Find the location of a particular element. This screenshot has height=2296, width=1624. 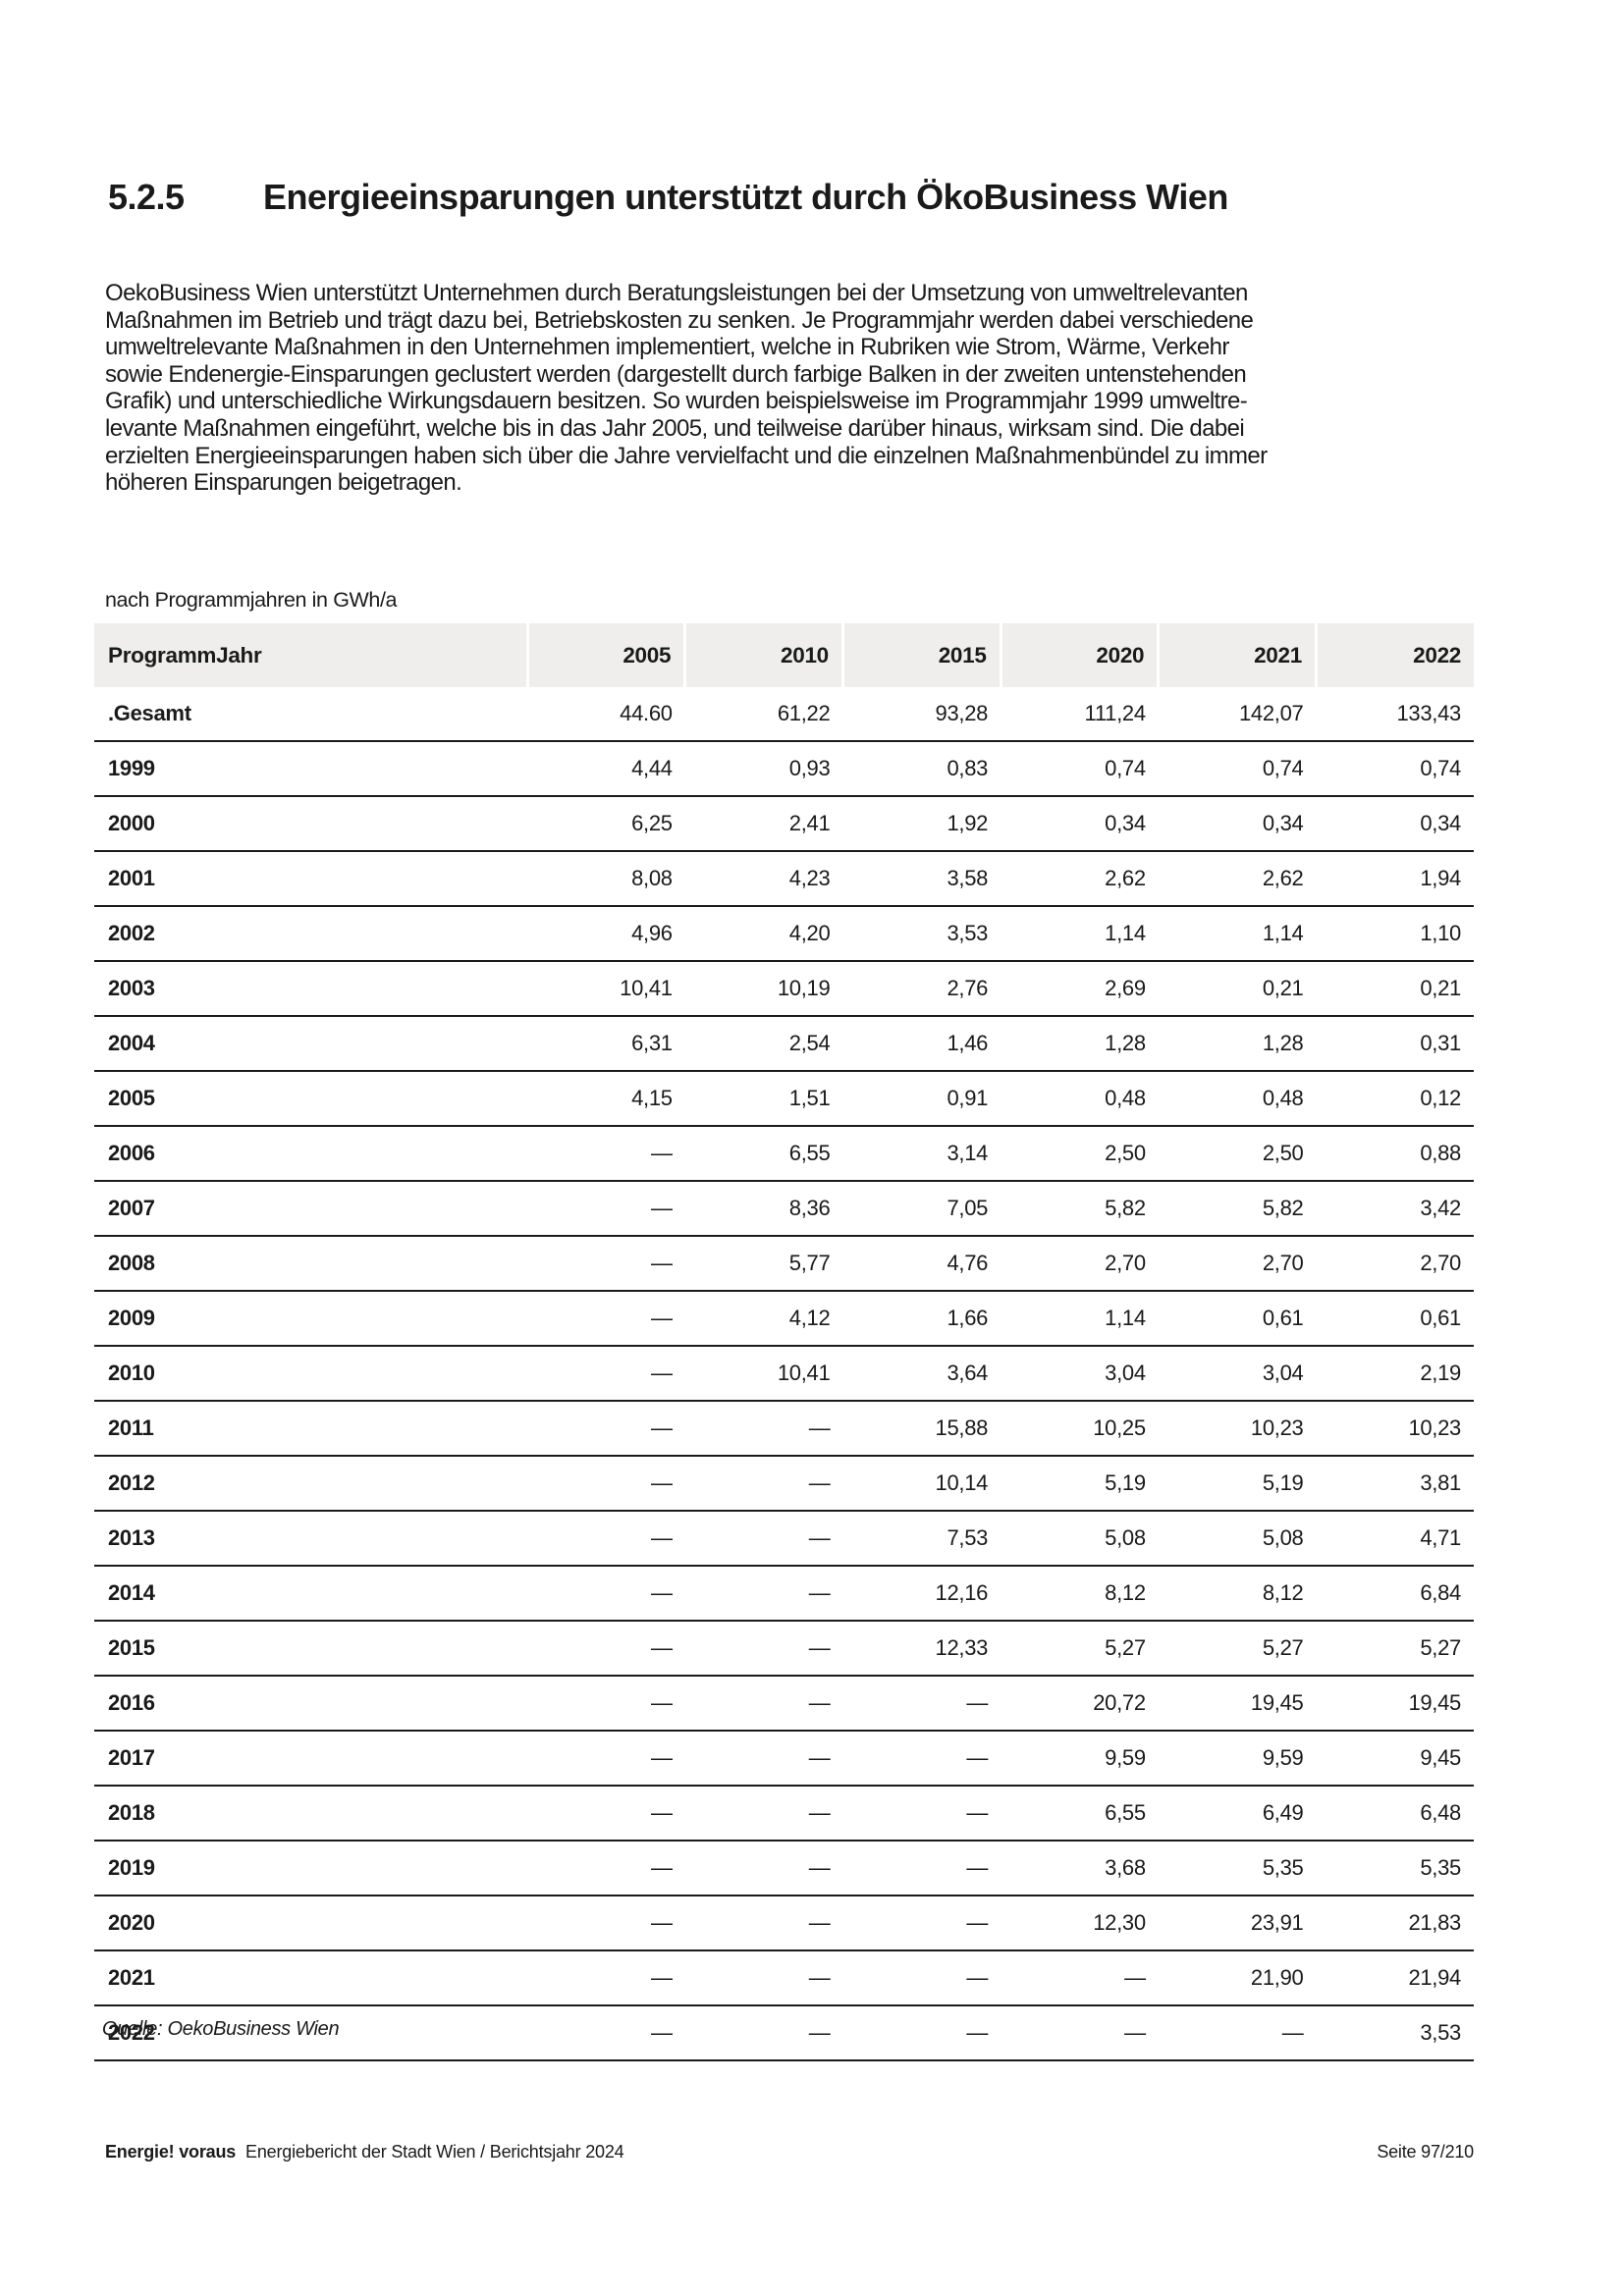

cell-value: 10,14 is located at coordinates (921, 1484).